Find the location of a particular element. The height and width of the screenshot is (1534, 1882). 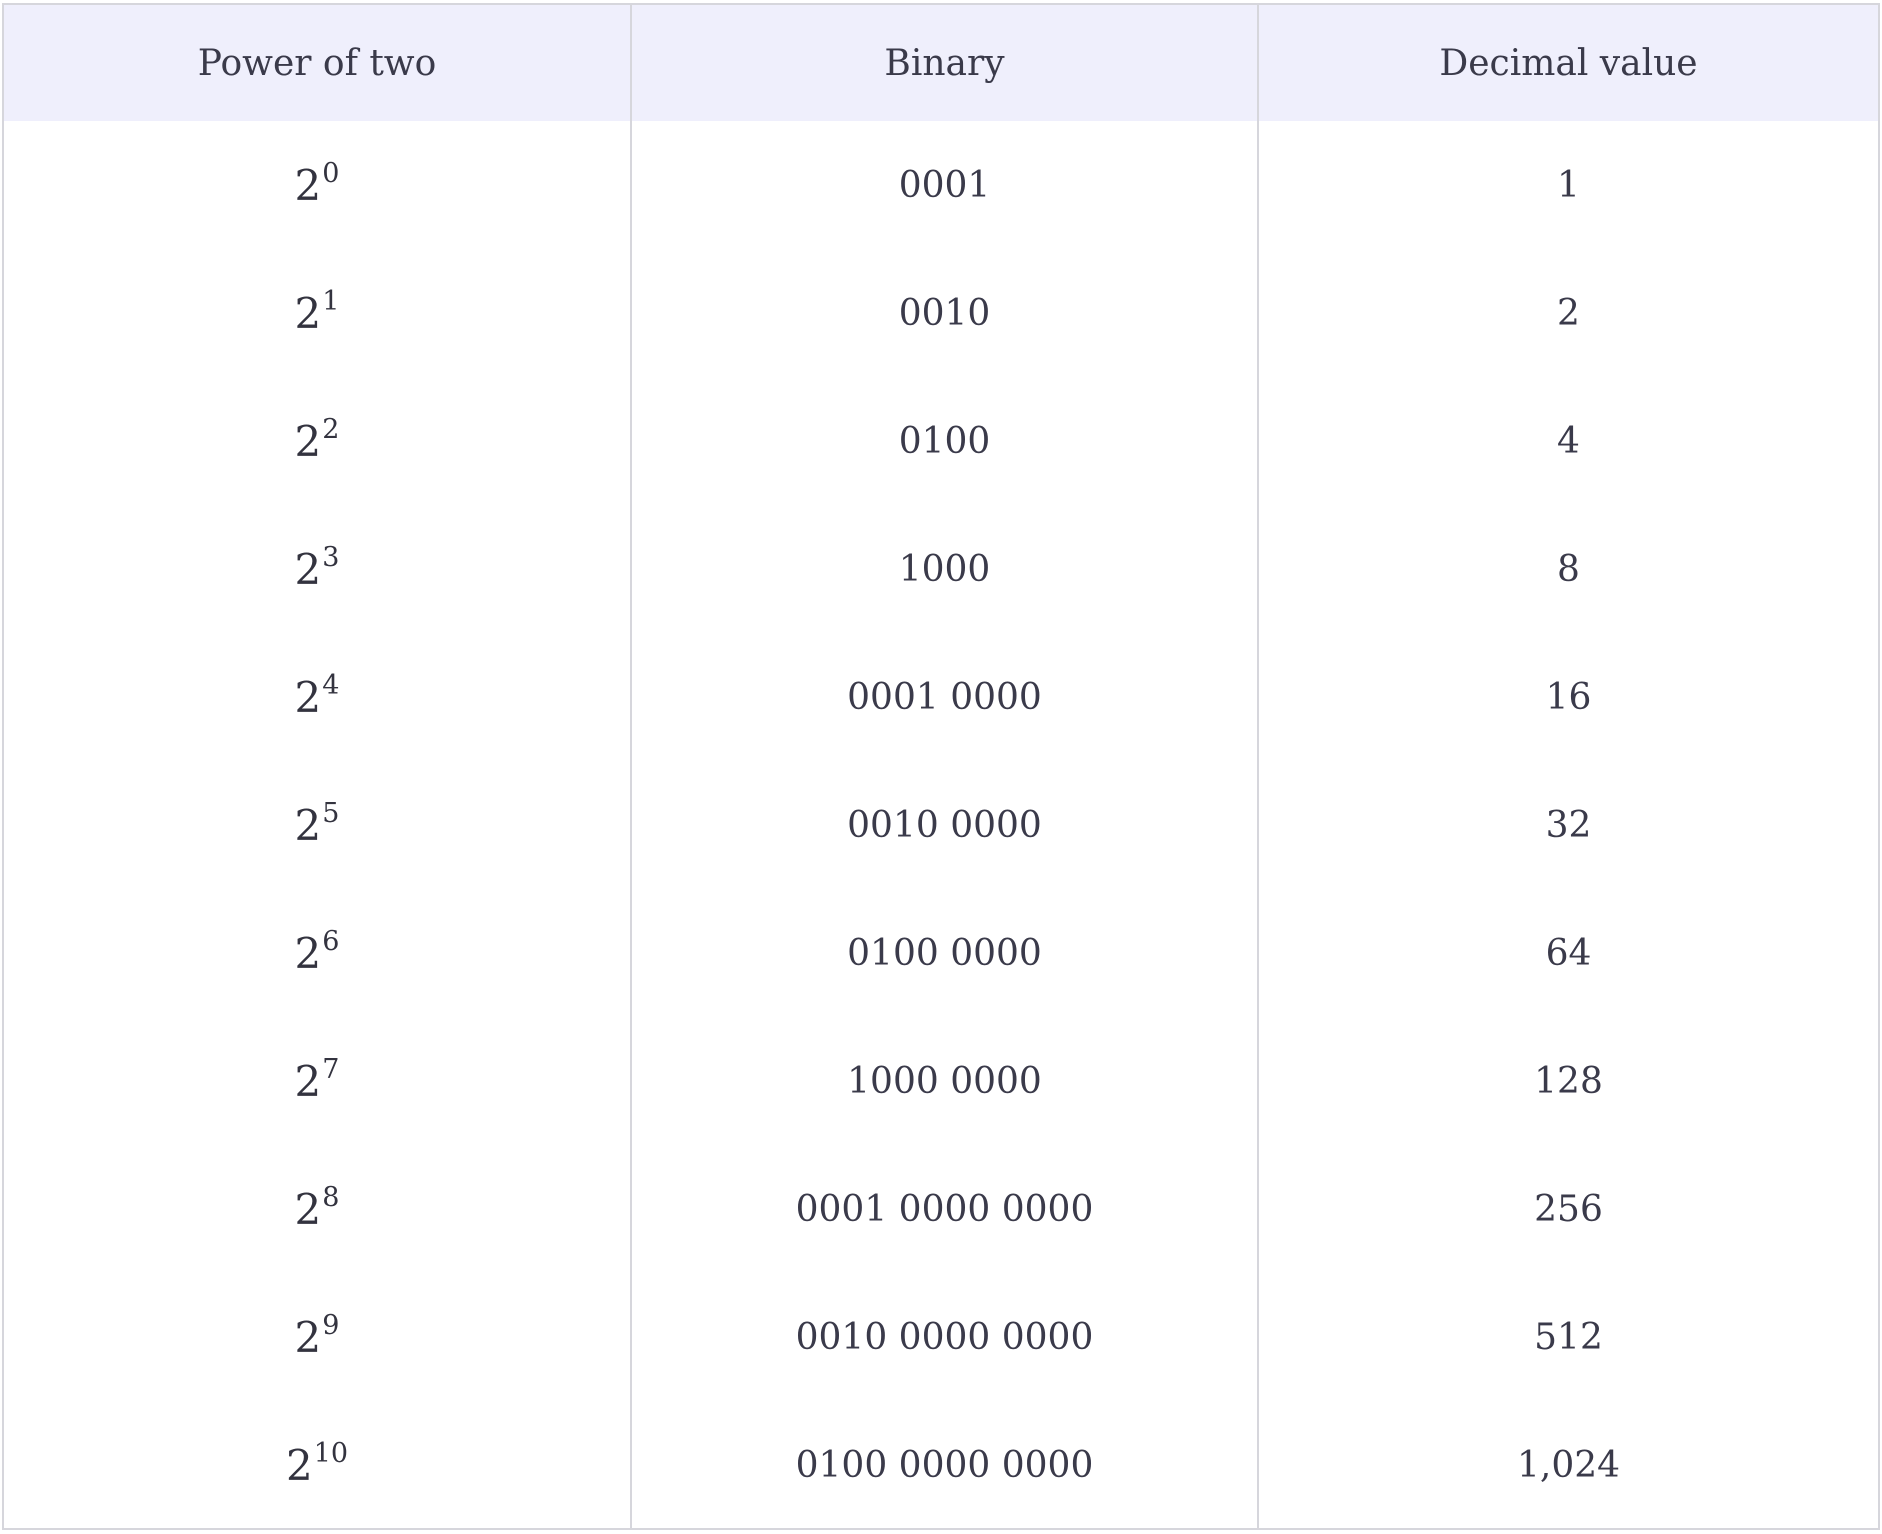

decimal-cell: 2 is located at coordinates (1567, 313).